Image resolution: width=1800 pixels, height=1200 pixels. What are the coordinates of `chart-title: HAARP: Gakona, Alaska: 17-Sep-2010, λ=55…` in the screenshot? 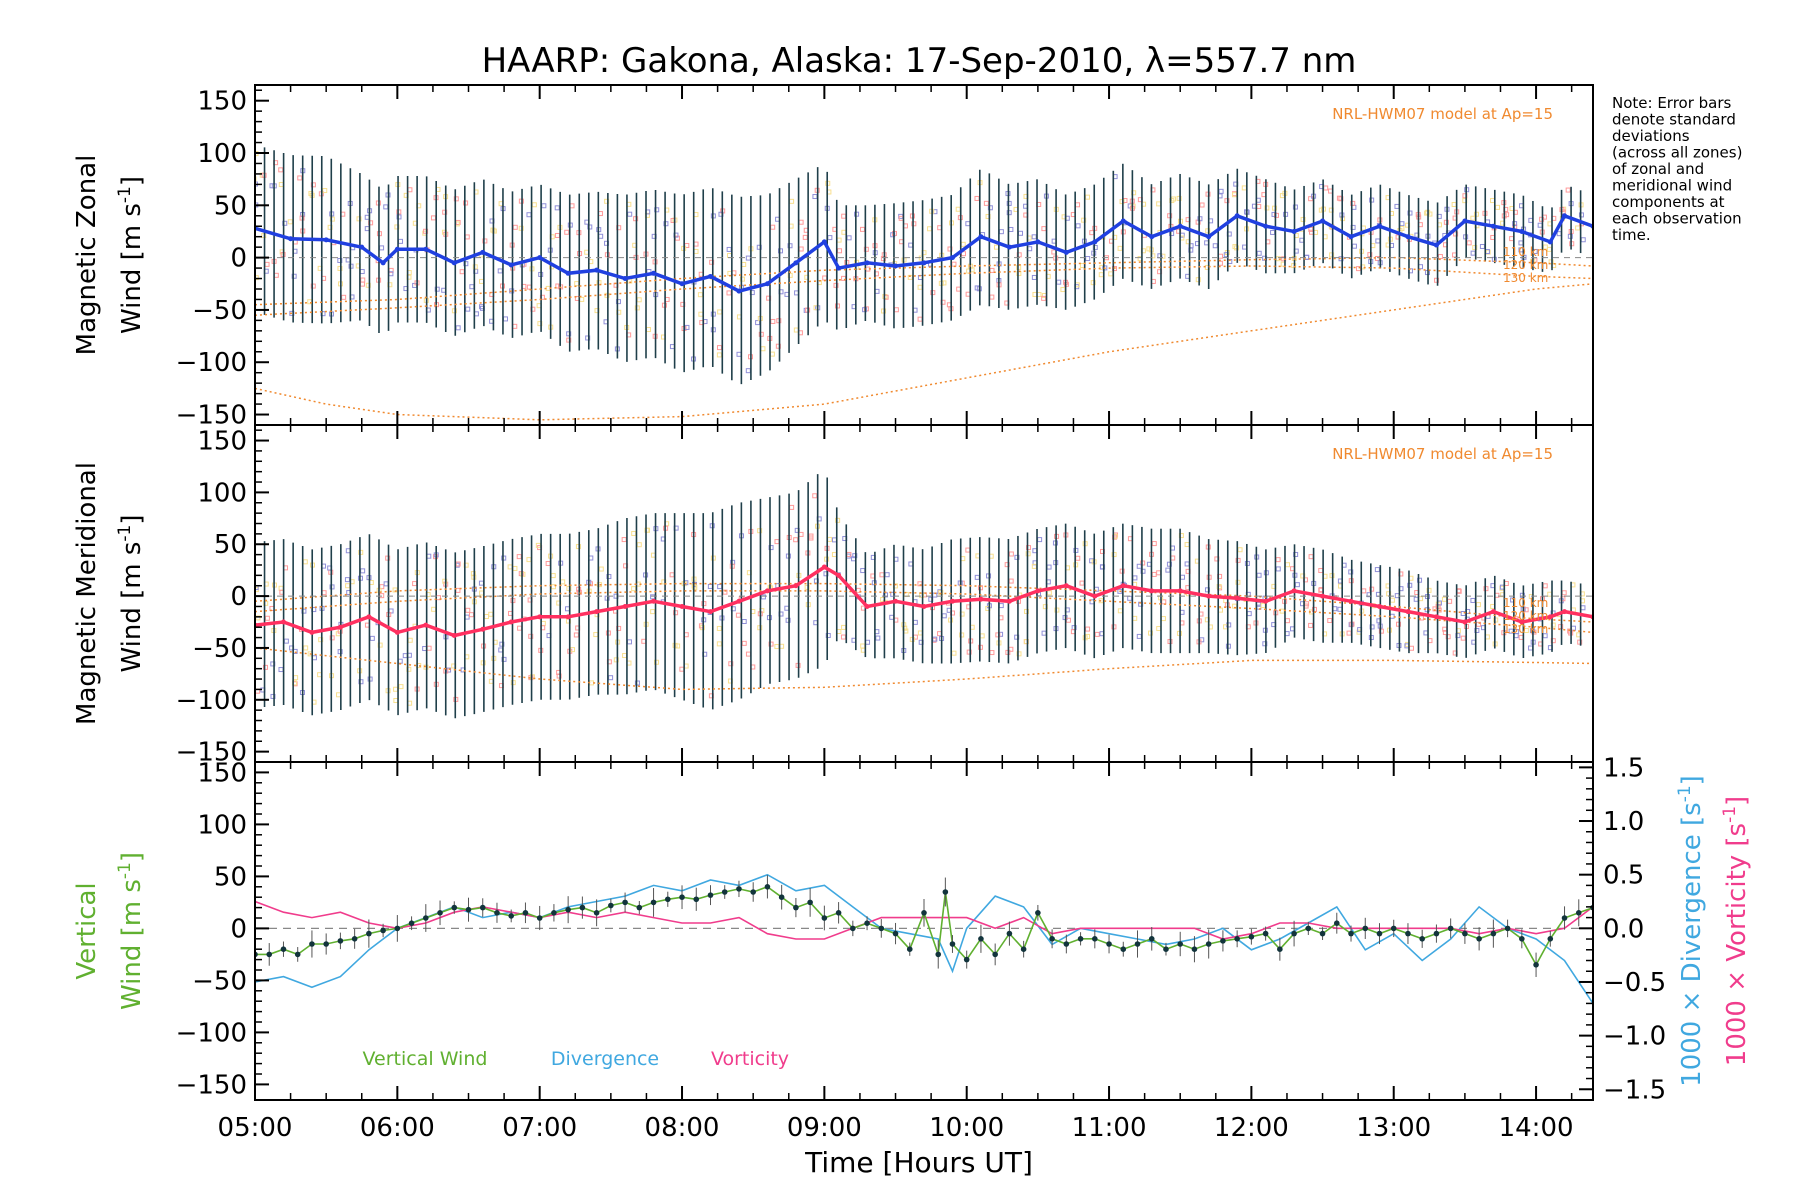 It's located at (919, 61).